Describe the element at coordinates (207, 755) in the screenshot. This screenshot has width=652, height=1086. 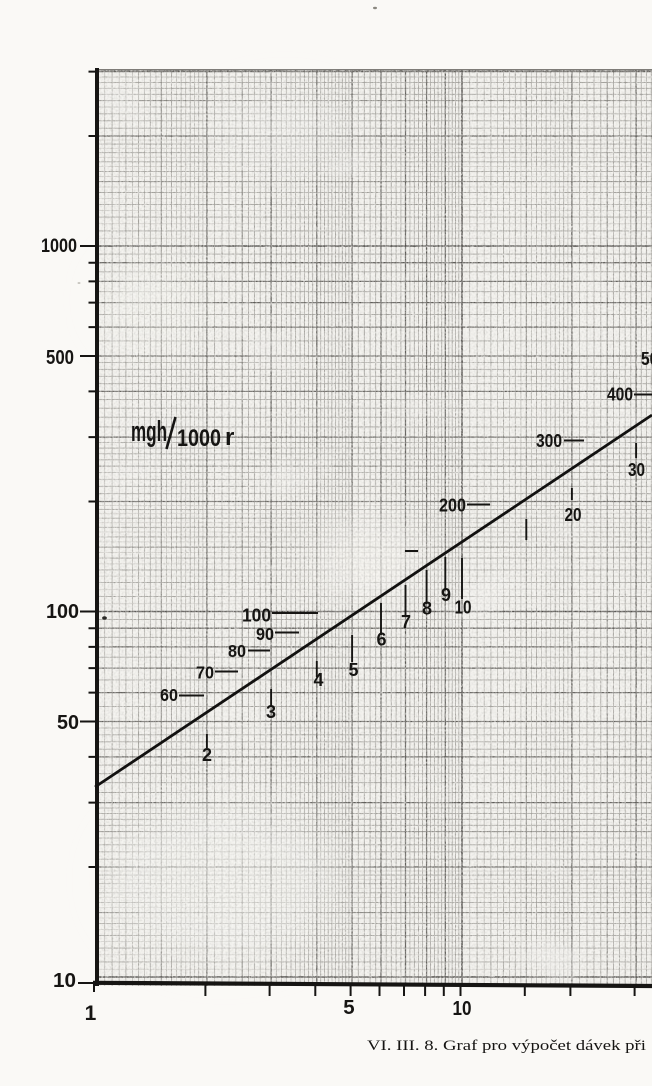
I see `svg-text: 2` at that location.